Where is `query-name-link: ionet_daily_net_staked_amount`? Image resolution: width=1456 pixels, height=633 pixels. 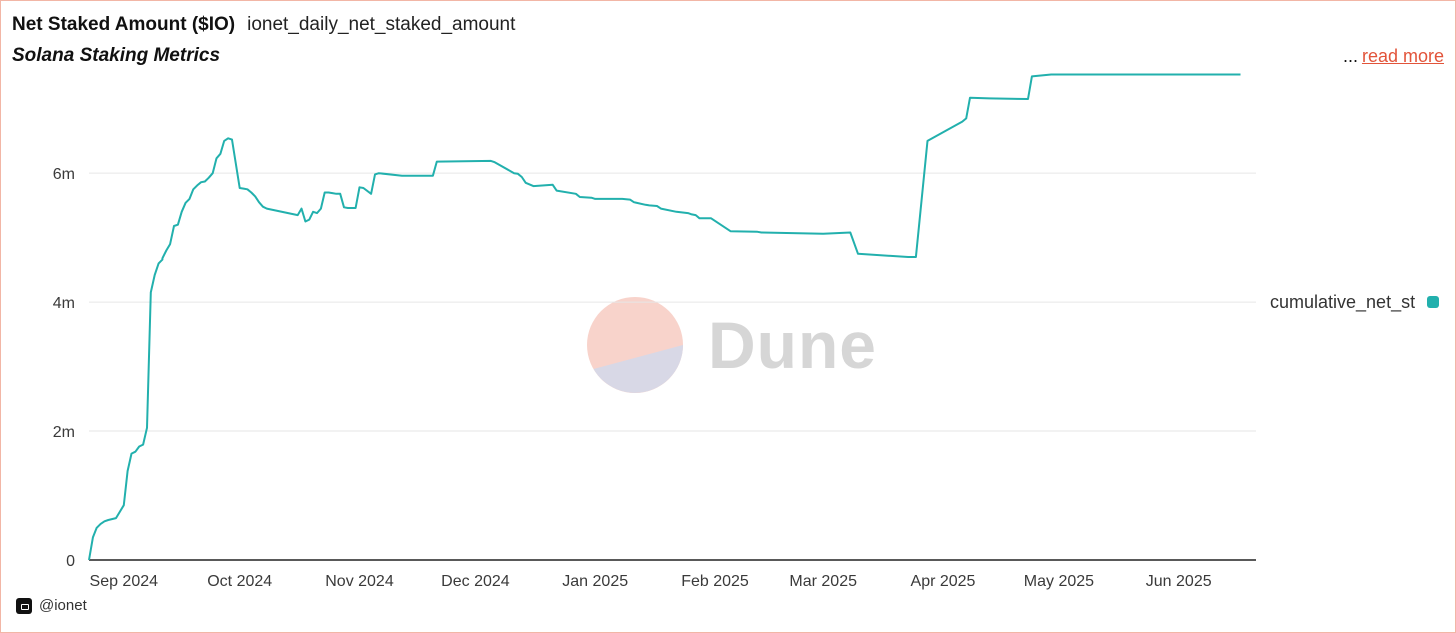
query-name-link: ionet_daily_net_staked_amount is located at coordinates (381, 24).